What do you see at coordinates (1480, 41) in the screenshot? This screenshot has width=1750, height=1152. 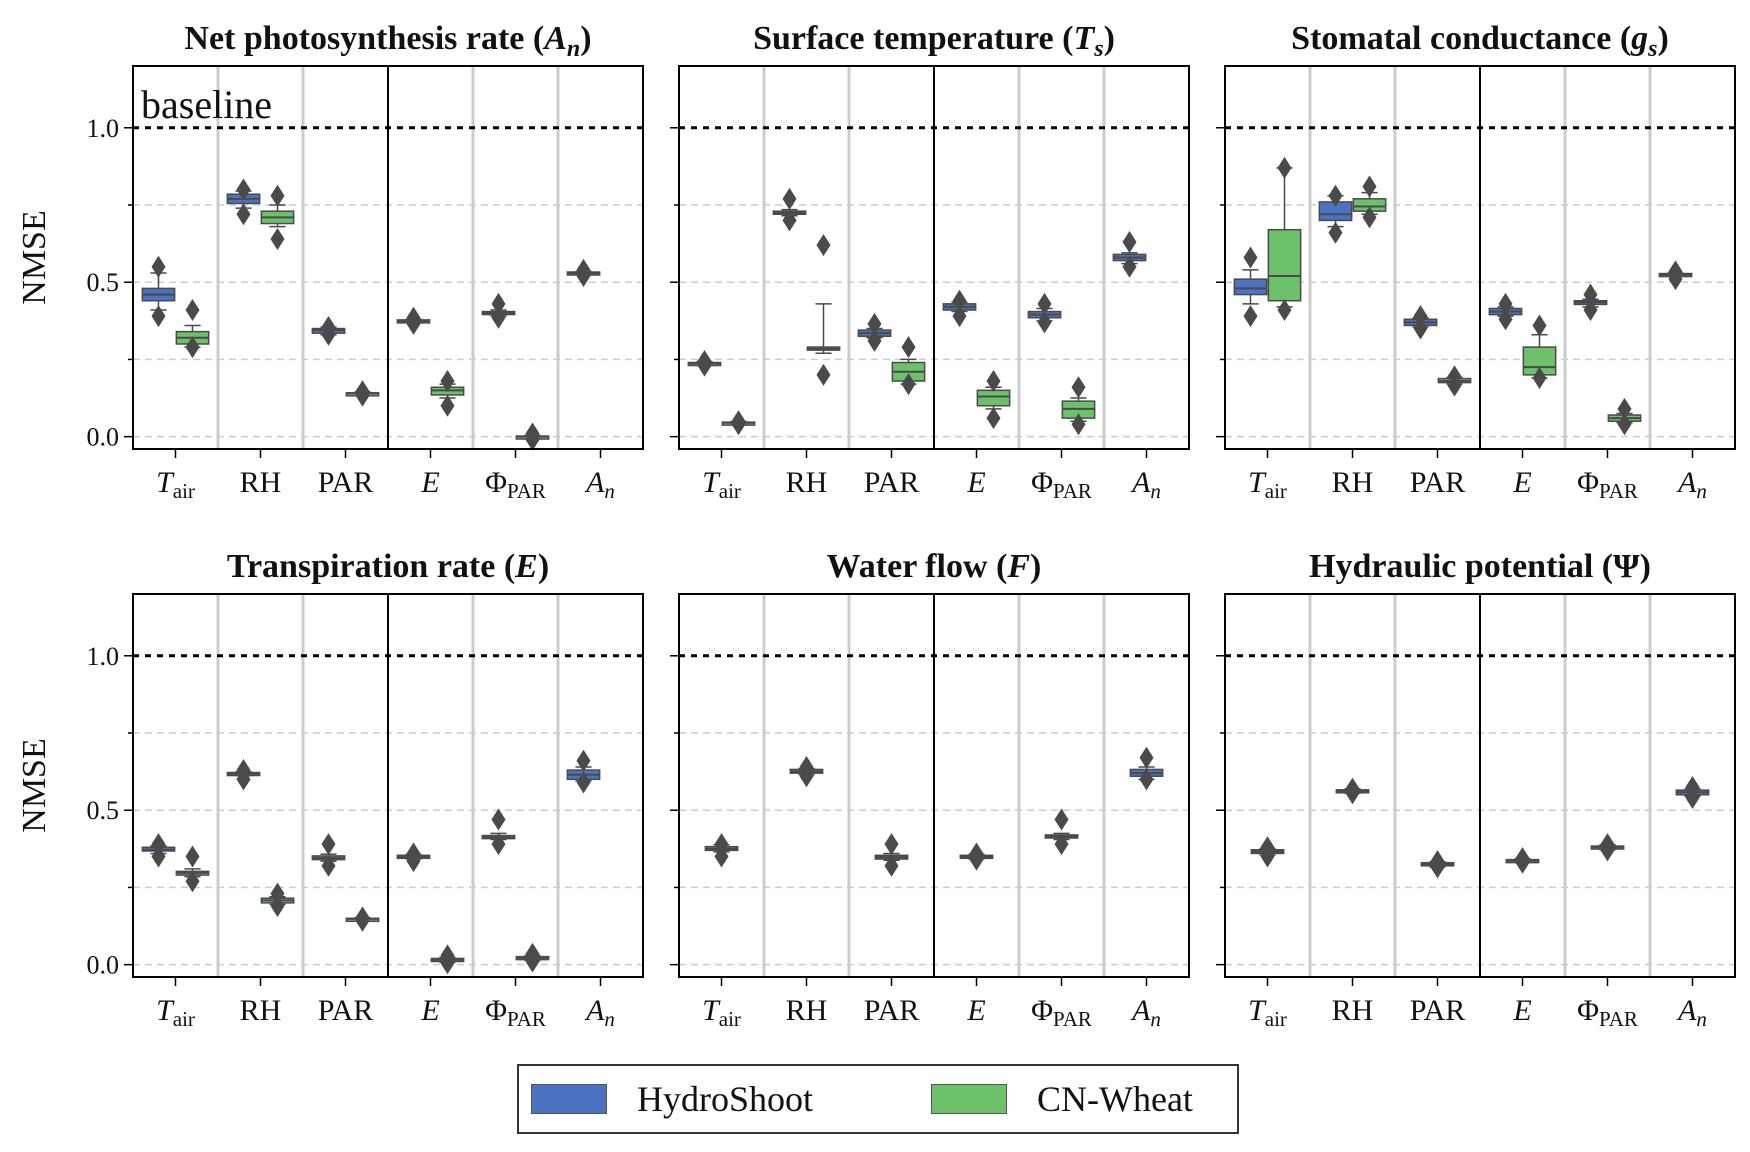 I see `panel-title: Stomatal conductance (gs)` at bounding box center [1480, 41].